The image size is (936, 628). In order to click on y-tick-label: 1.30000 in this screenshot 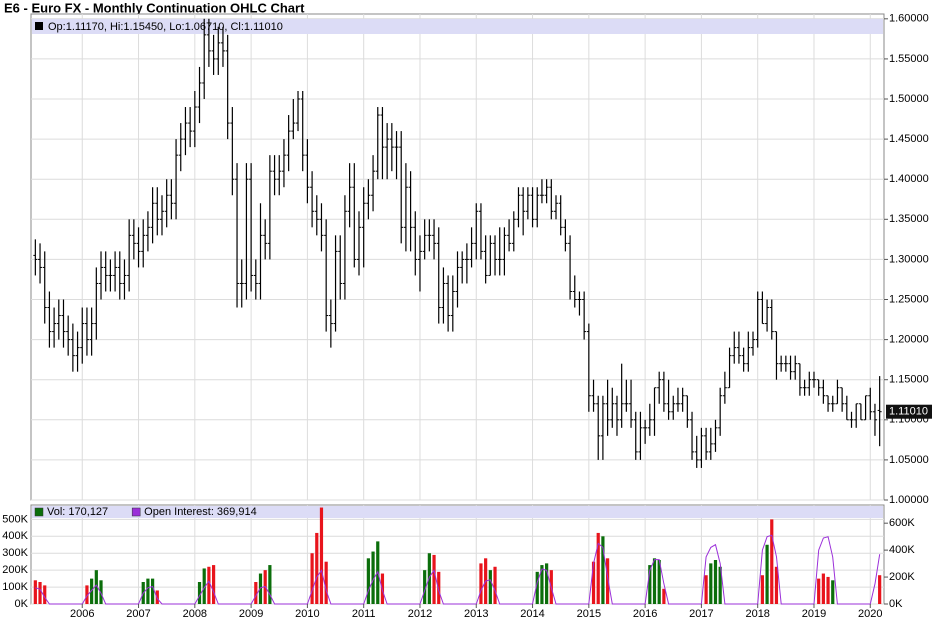, I will do `click(909, 259)`.